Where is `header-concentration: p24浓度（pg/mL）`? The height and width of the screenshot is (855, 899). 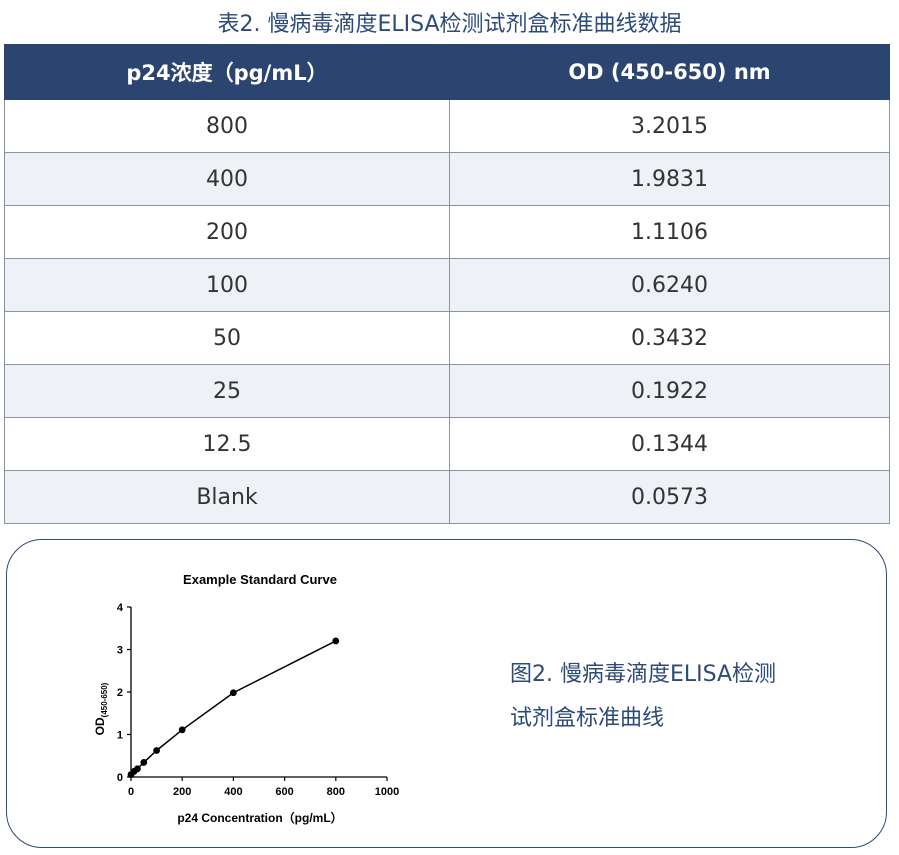 header-concentration: p24浓度（pg/mL） is located at coordinates (227, 72).